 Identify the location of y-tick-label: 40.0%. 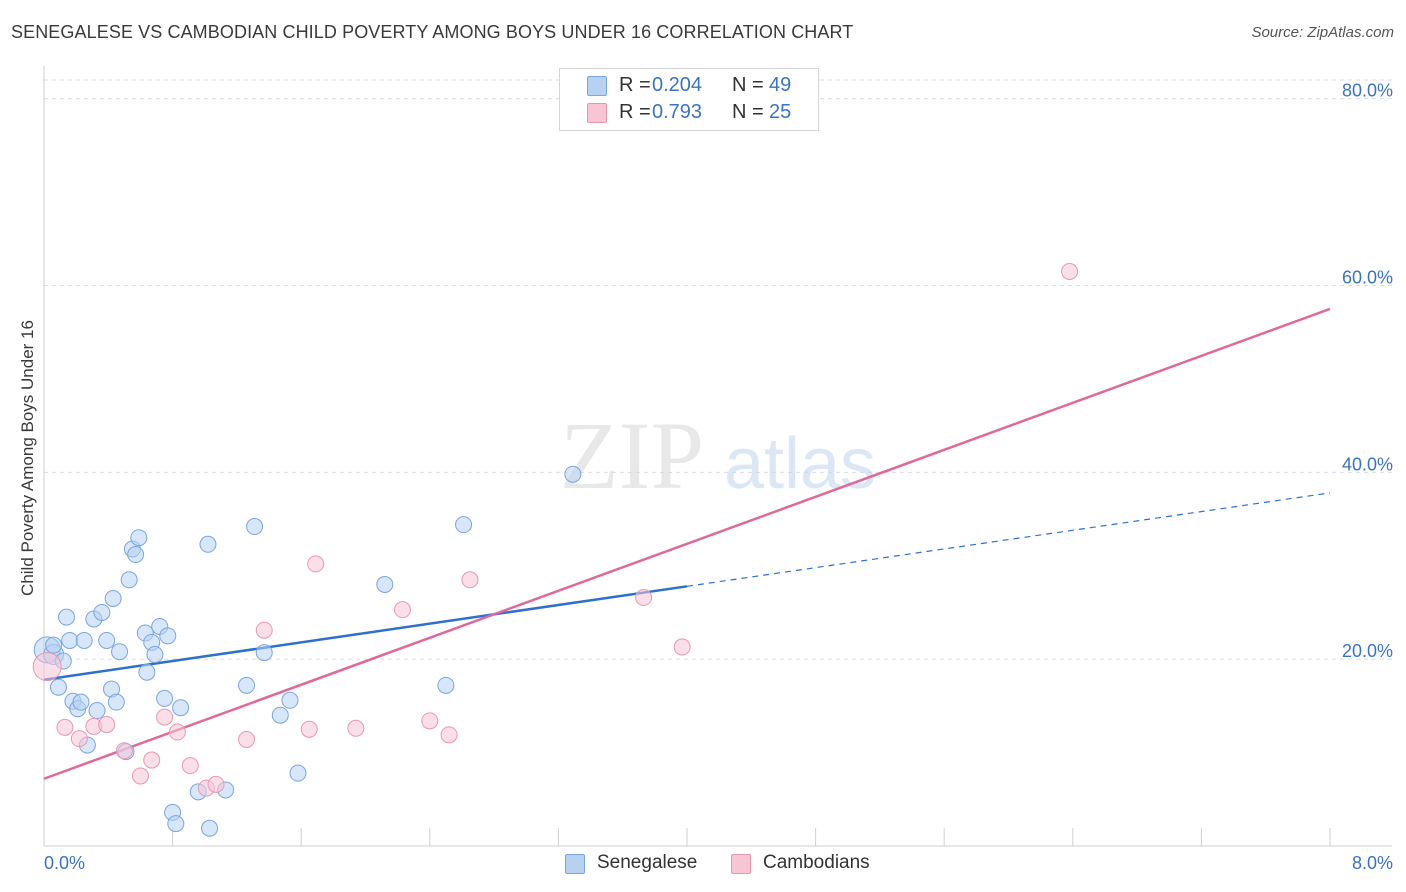
(1367, 464).